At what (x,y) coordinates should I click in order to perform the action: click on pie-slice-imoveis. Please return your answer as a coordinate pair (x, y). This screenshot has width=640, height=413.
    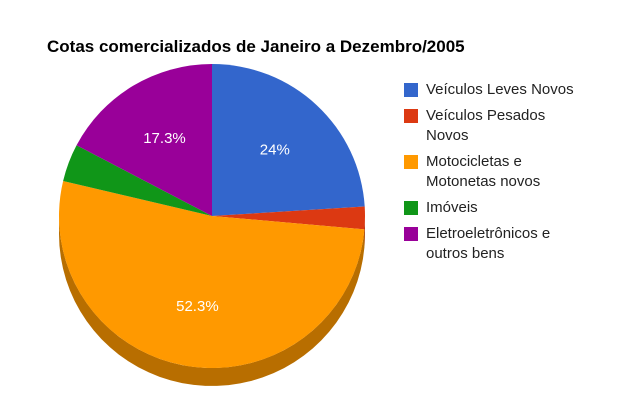
    Looking at the image, I should click on (138, 180).